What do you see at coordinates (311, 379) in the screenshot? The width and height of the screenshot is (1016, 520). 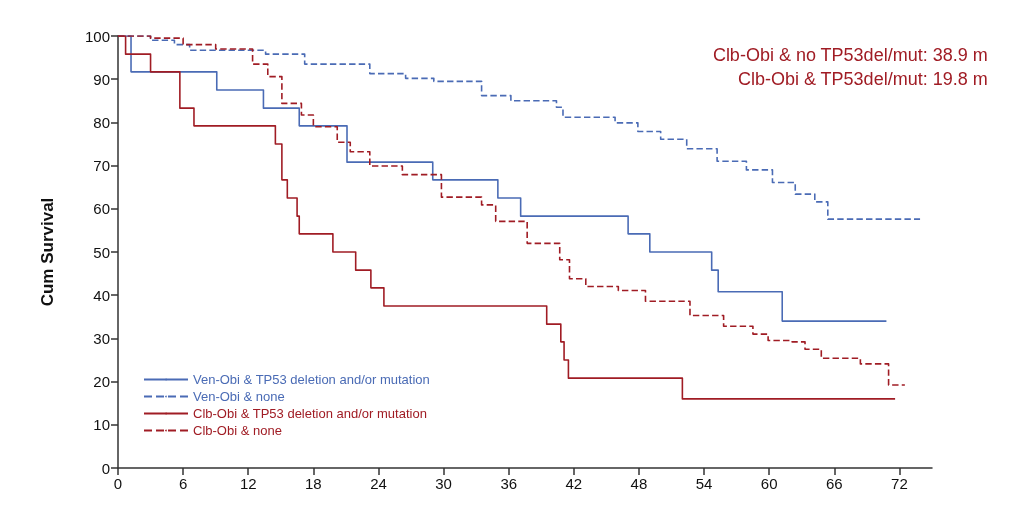 I see `legend-label: Ven-Obi & TP53 deletion and/or mutation` at bounding box center [311, 379].